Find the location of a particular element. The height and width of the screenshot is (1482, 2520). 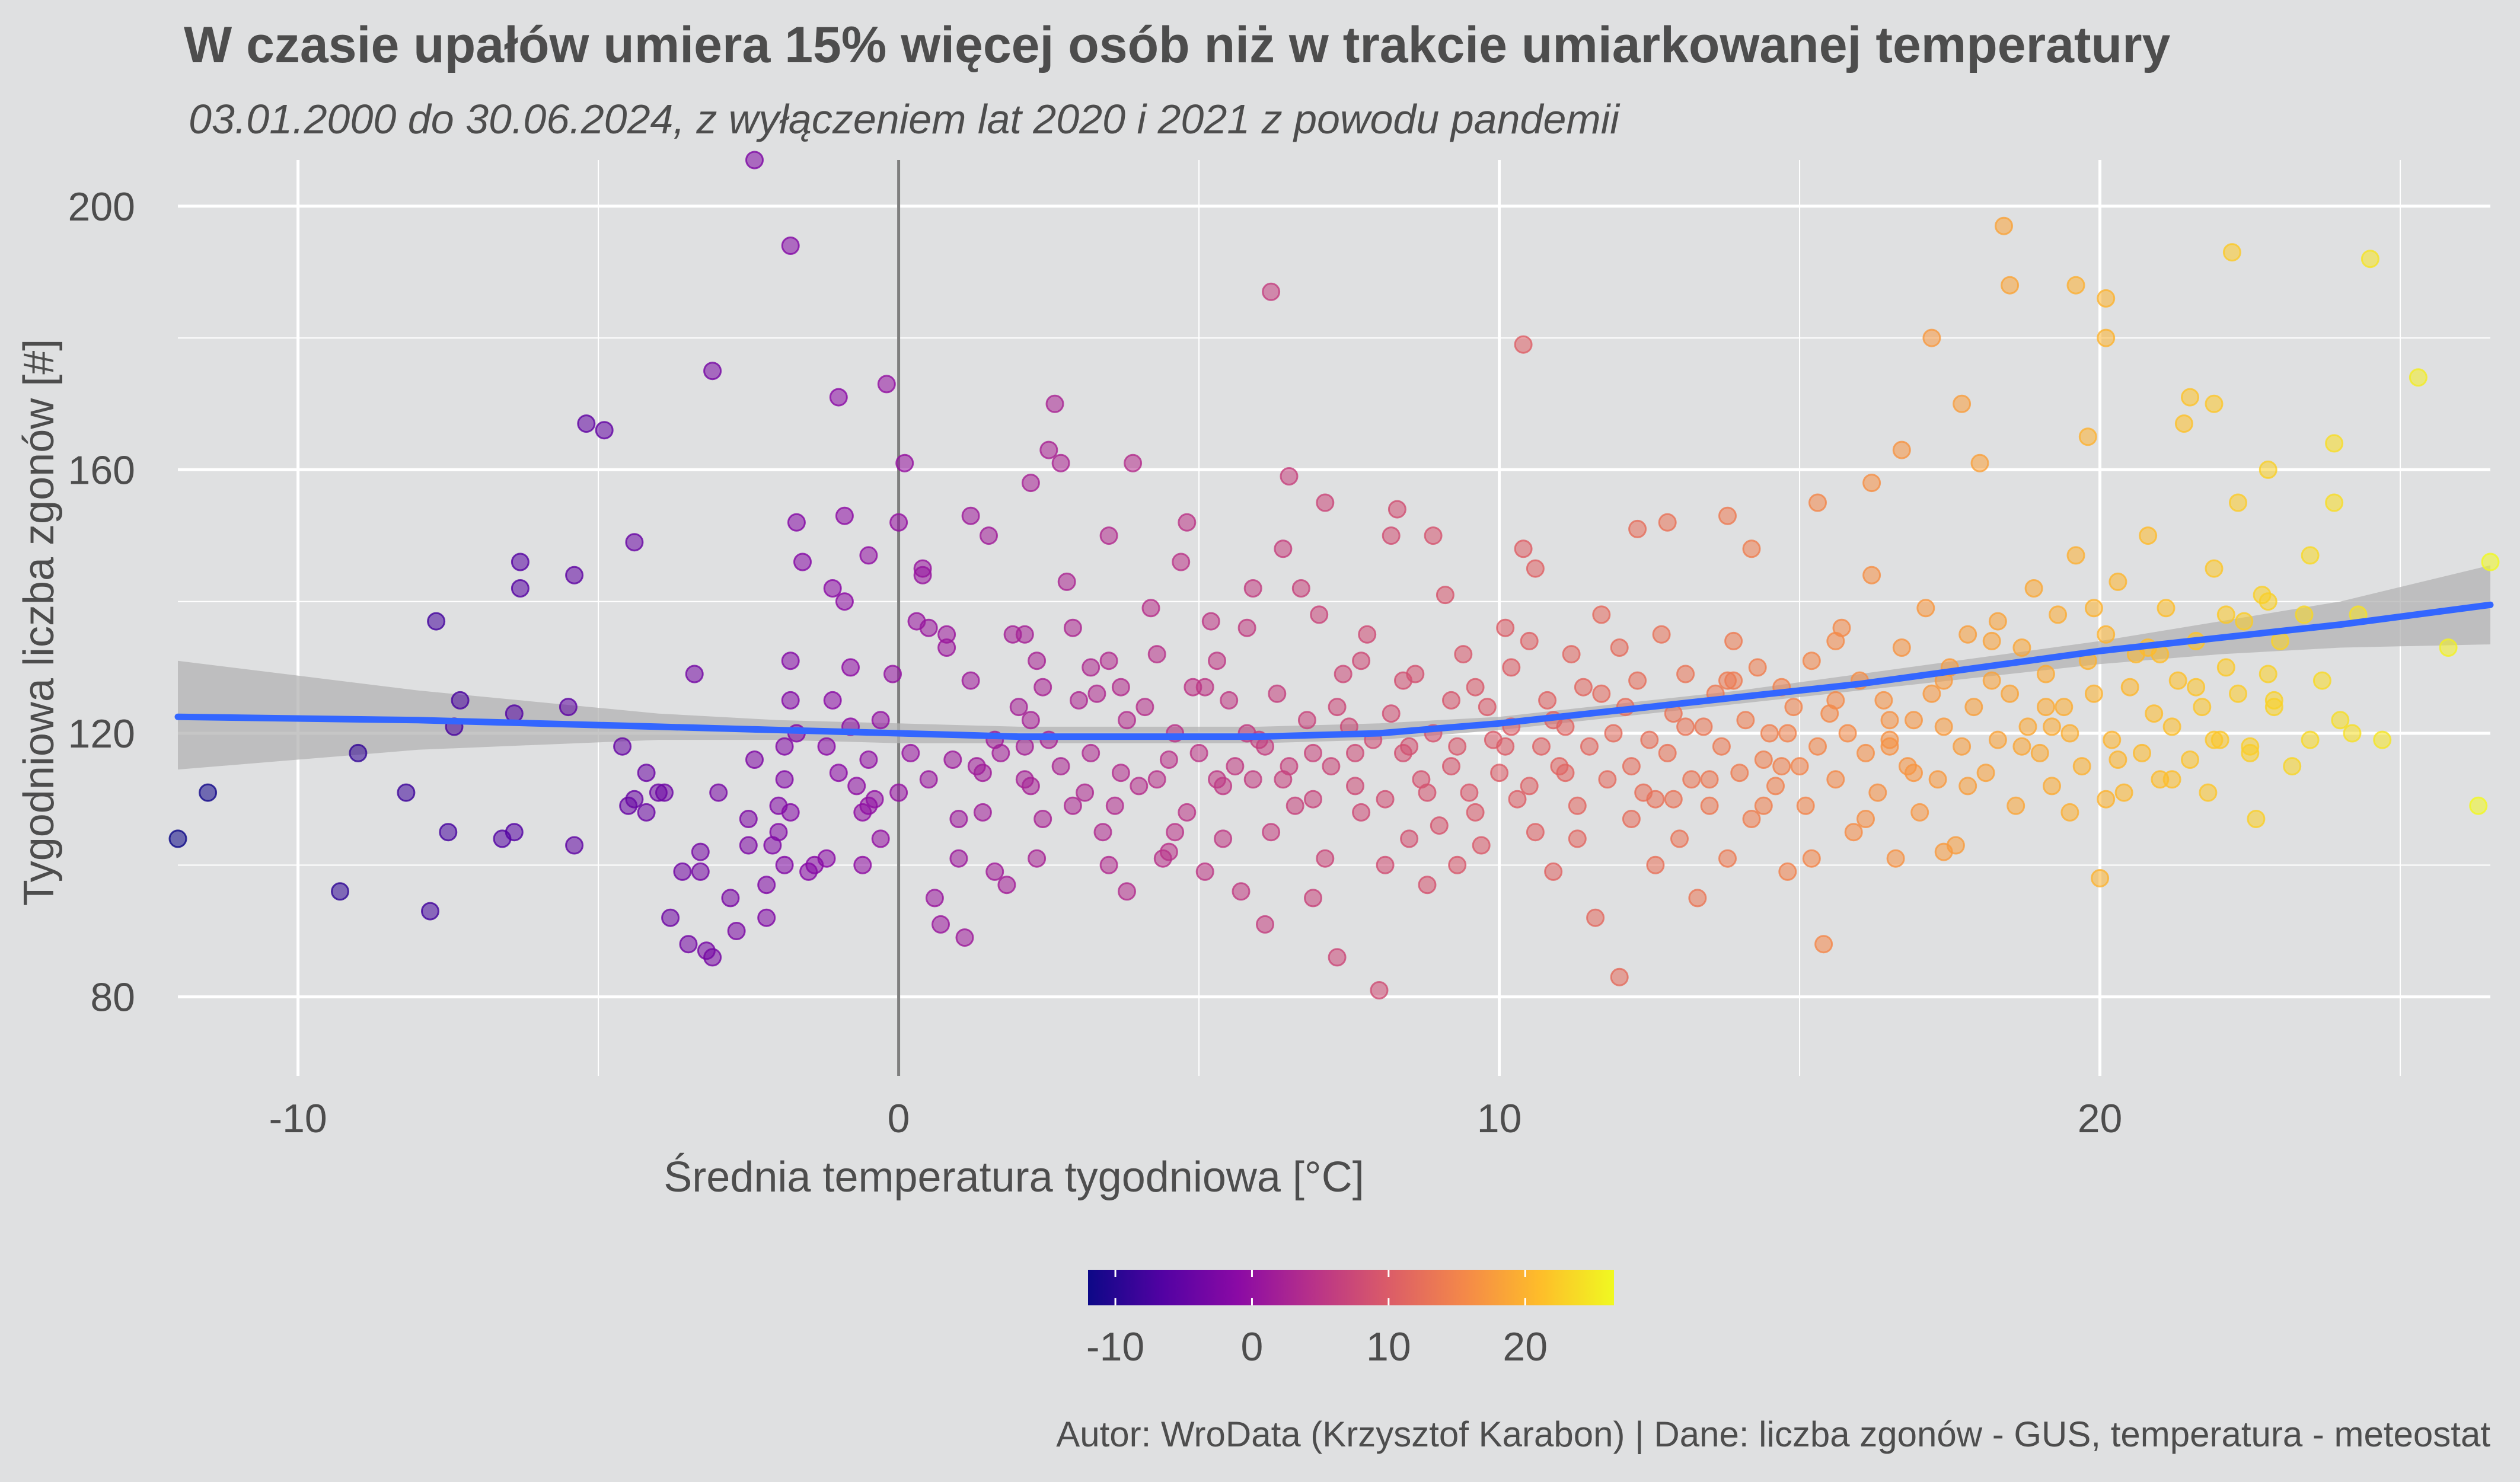

x-axis-title: Średnia temperatura tygodniowa [°C] is located at coordinates (1014, 1177).